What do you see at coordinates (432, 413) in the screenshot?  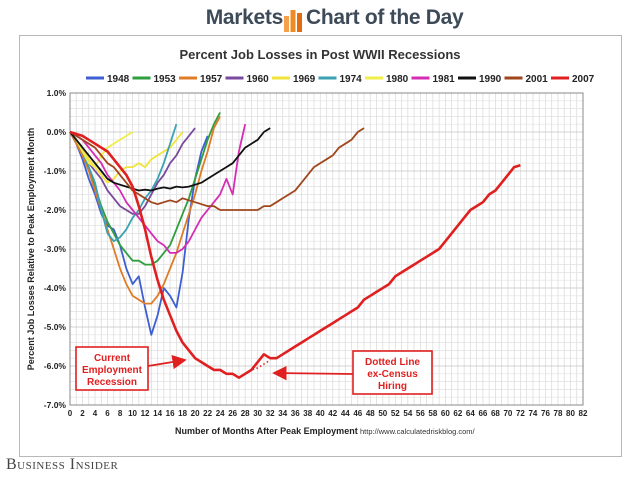 I see `x-tick-label: 58` at bounding box center [432, 413].